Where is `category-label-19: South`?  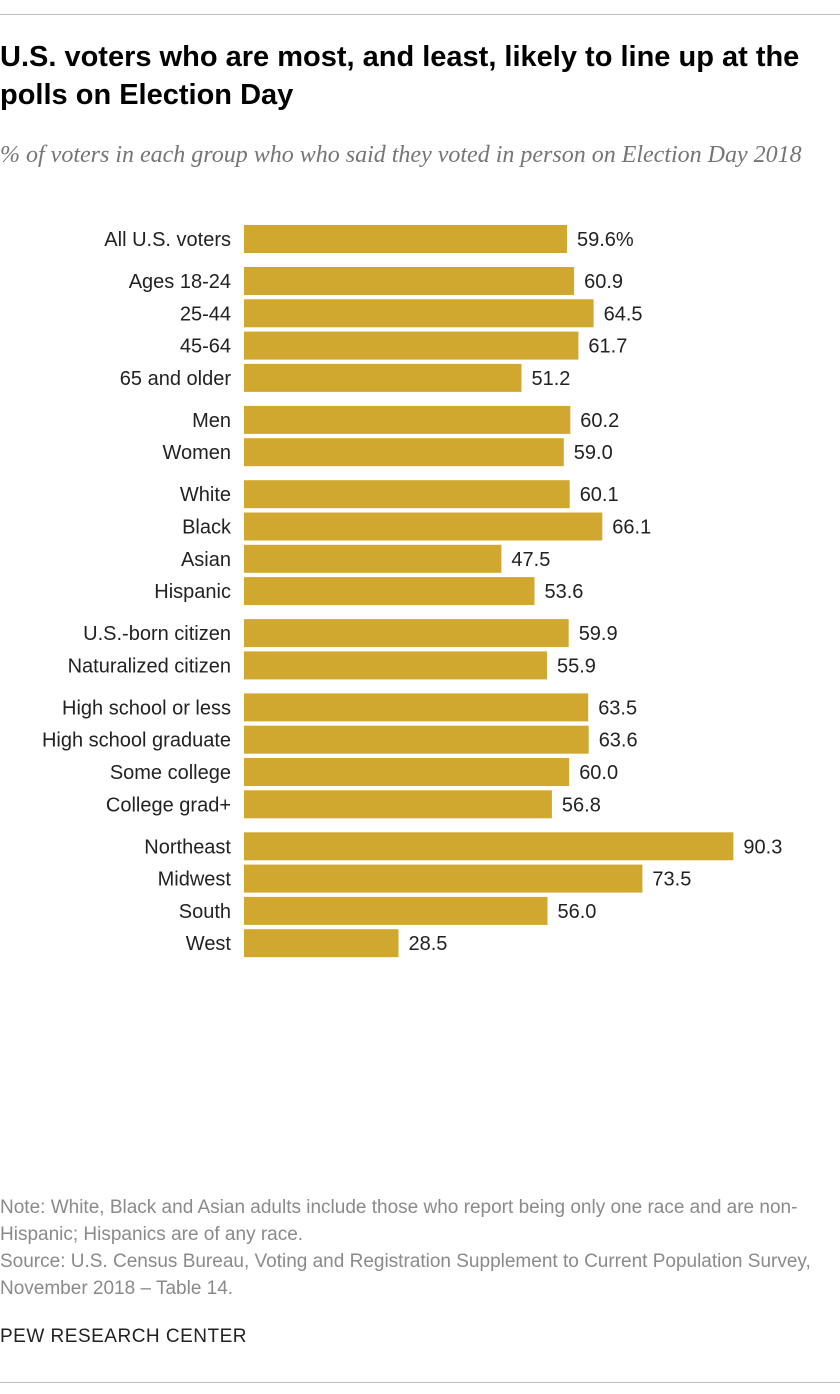 category-label-19: South is located at coordinates (205, 912).